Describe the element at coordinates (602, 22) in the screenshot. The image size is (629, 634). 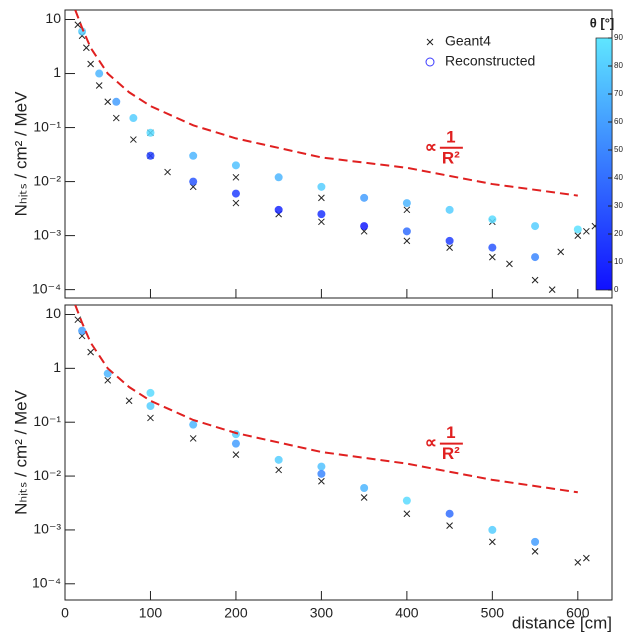
I see `colorbar-title: θ [°]` at that location.